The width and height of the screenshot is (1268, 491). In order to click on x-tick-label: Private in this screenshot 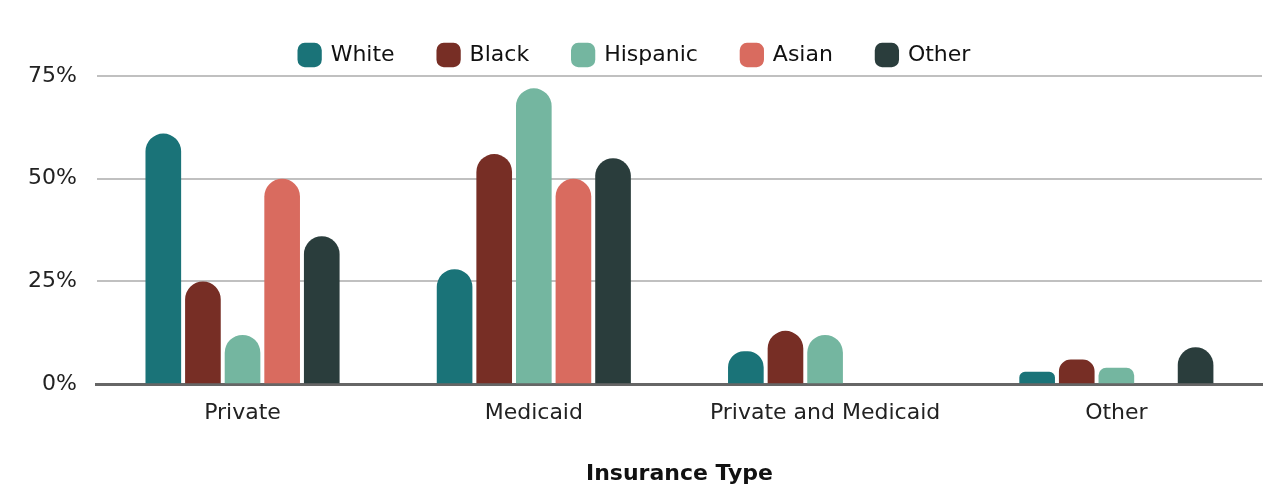, I will do `click(242, 412)`.